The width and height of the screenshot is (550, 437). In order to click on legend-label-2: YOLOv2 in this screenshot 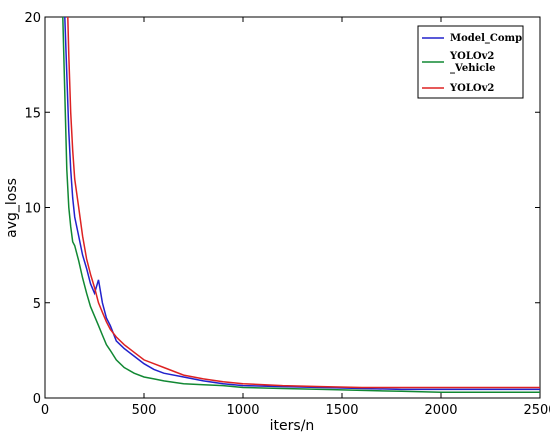, I will do `click(471, 88)`.